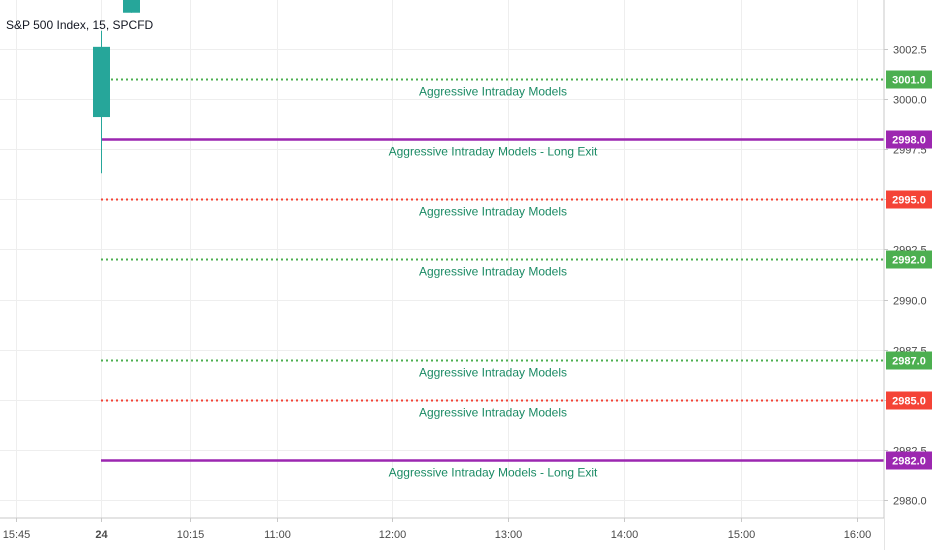  I want to click on x-tick-label: 16:00, so click(858, 535).